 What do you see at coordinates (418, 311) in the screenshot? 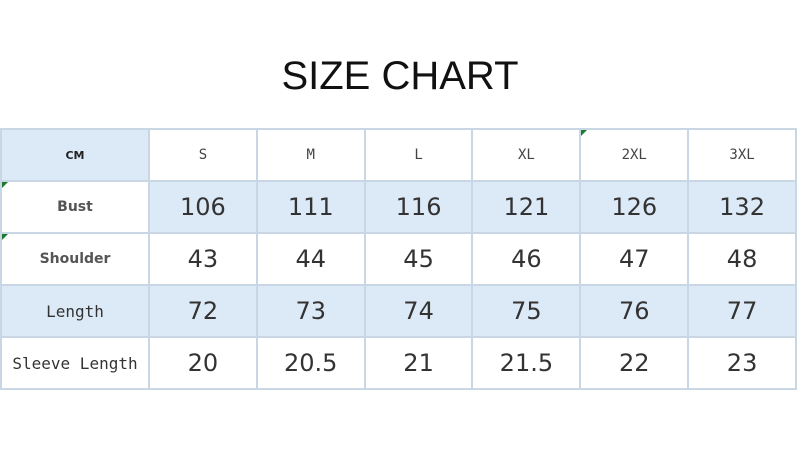
I see `value-cell: 74` at bounding box center [418, 311].